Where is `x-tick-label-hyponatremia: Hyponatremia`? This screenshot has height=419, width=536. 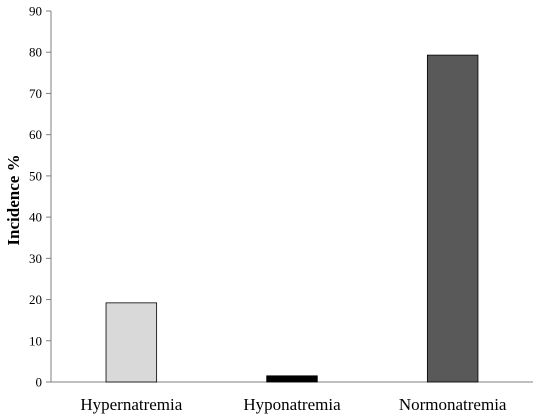 x-tick-label-hyponatremia: Hyponatremia is located at coordinates (292, 404).